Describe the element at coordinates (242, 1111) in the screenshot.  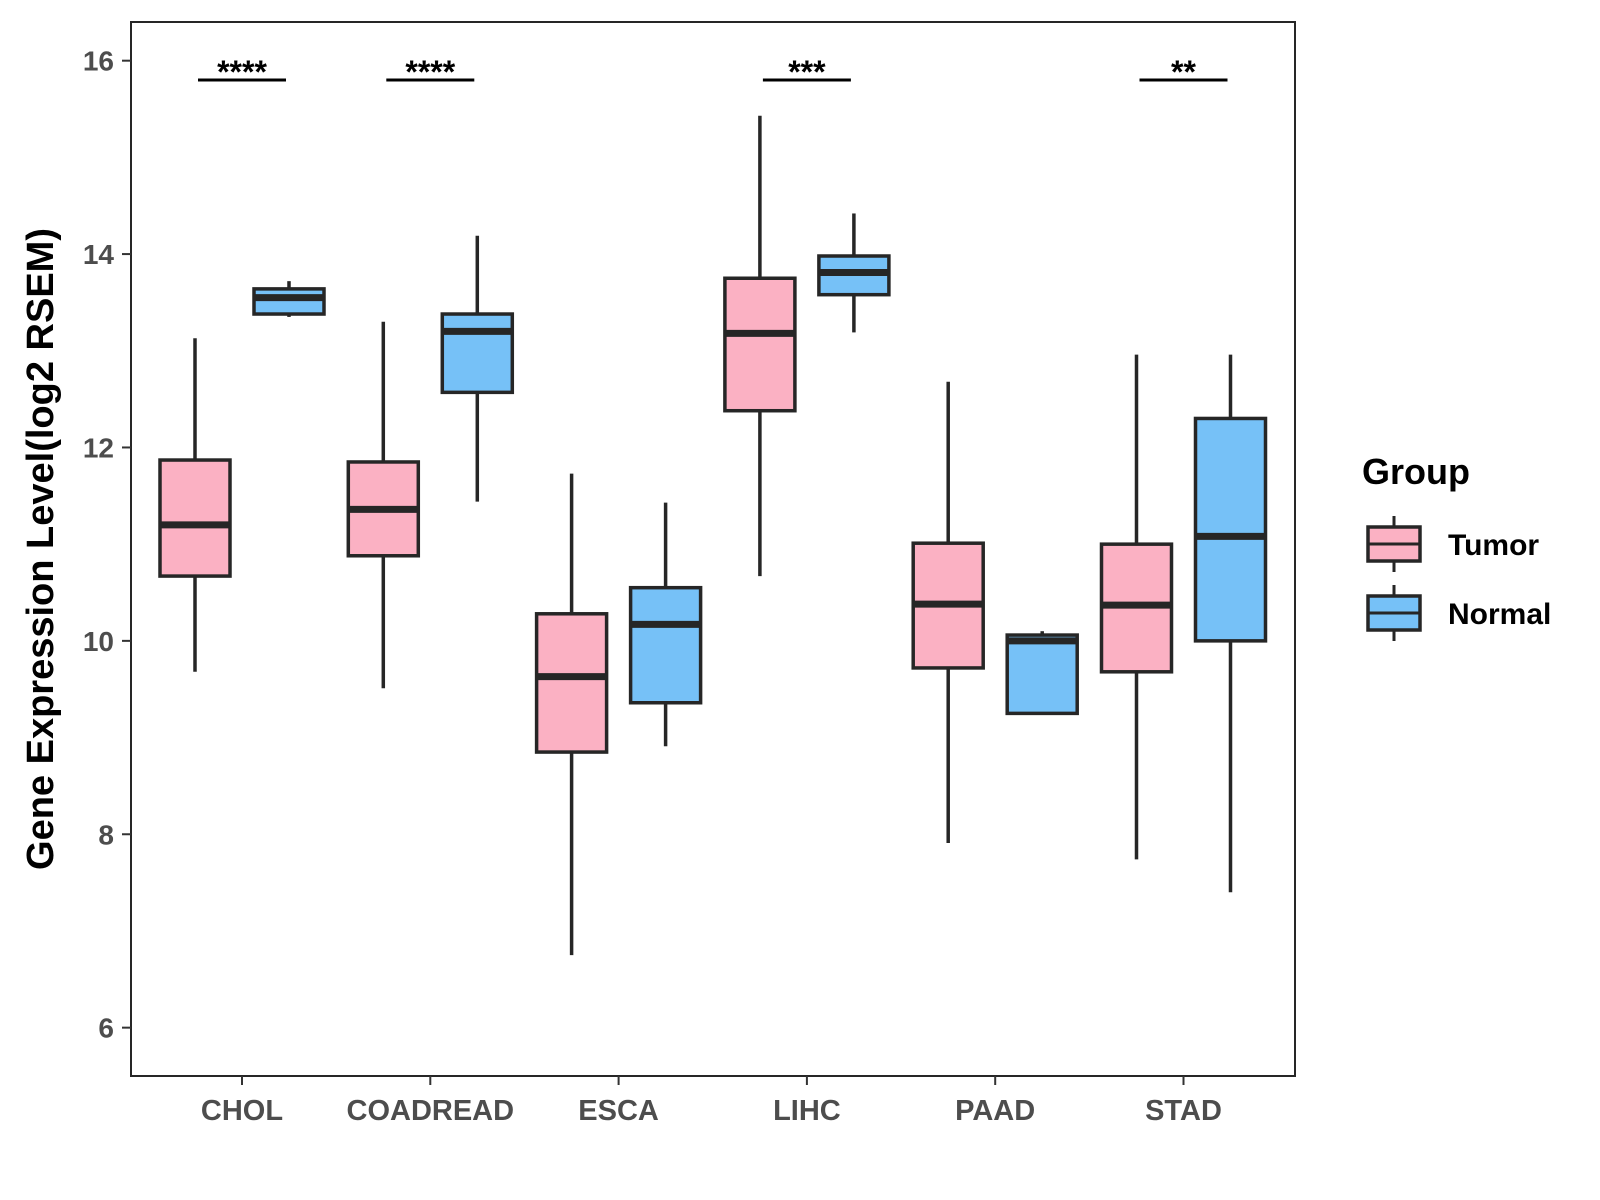
I see `x-tick-label: CHOL` at that location.